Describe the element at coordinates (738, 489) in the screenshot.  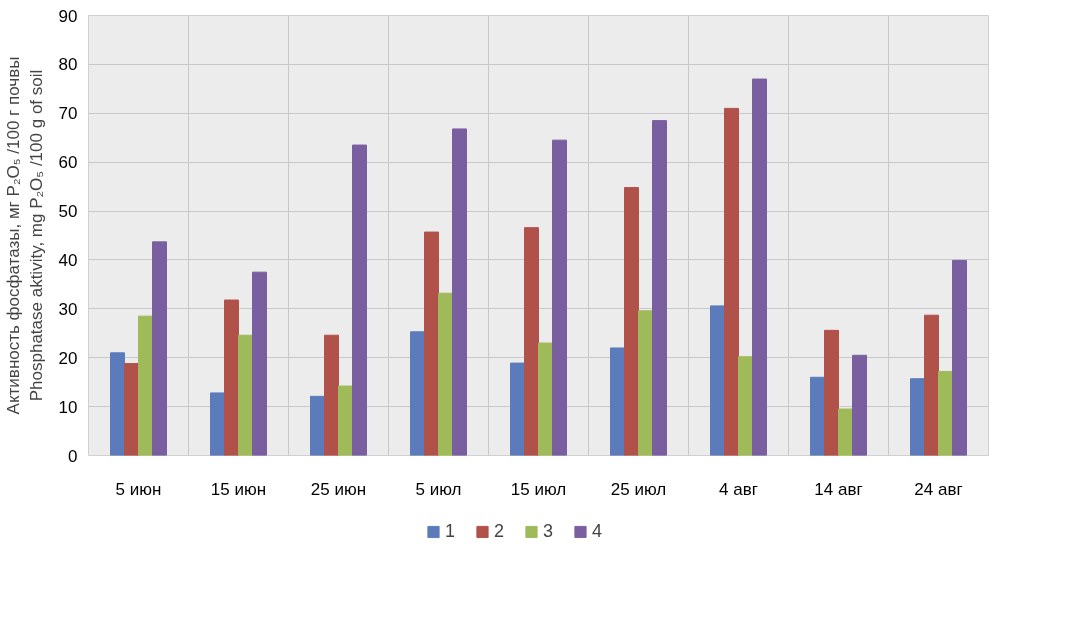
I see `x-tick-label: 4 авг` at that location.